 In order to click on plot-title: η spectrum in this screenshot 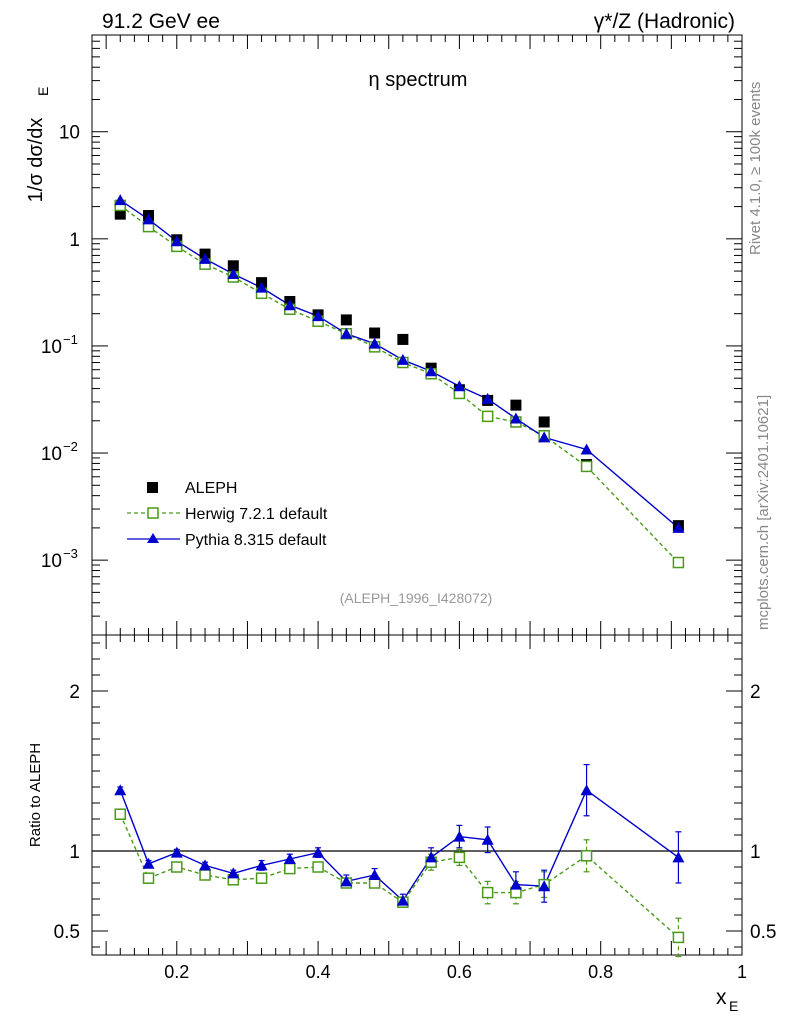, I will do `click(418, 80)`.